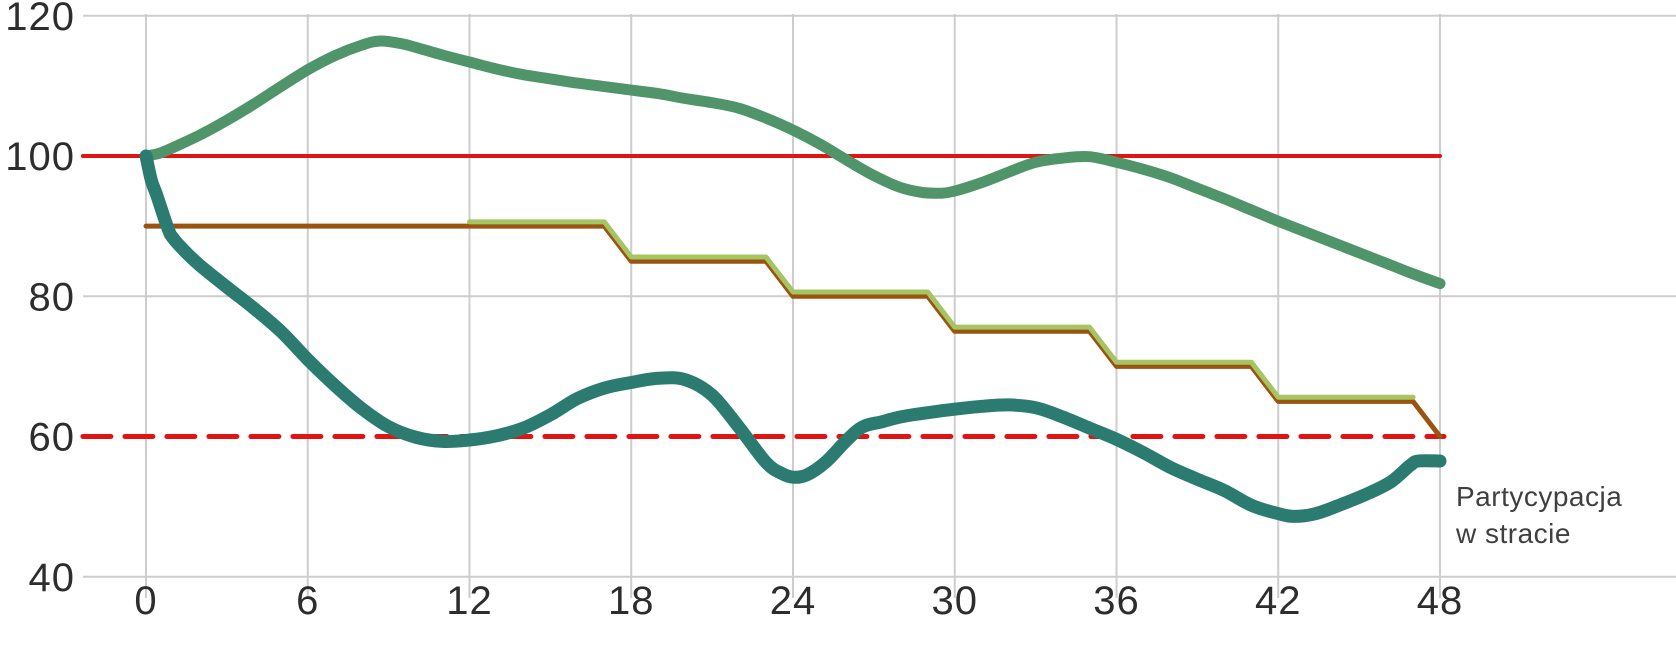  I want to click on x-axis-tick-36: 36, so click(1116, 601).